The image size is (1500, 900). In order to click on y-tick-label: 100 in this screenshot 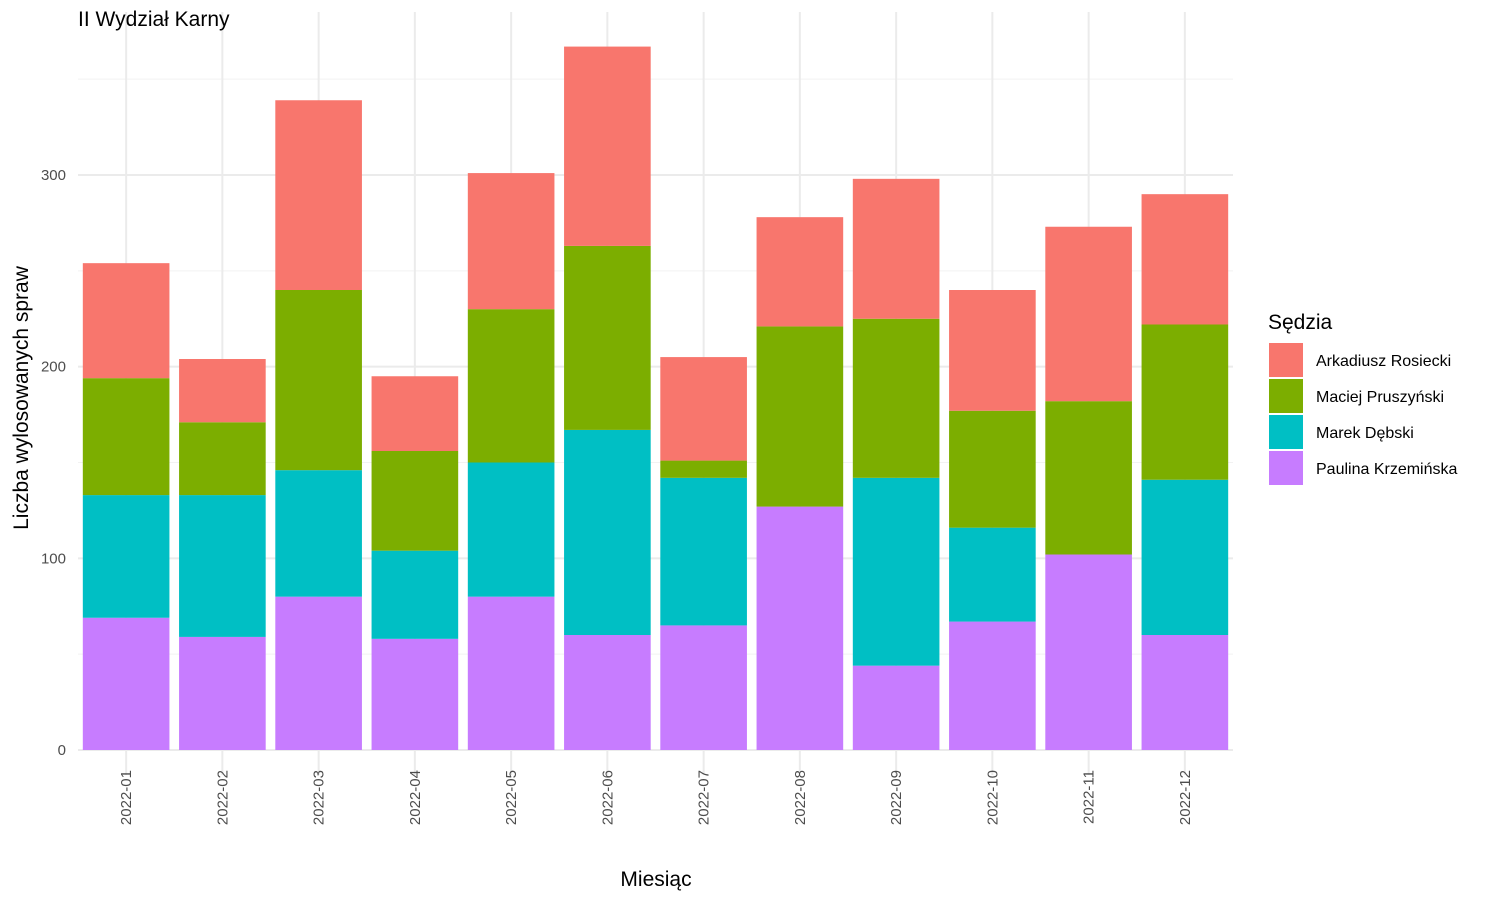, I will do `click(53, 558)`.